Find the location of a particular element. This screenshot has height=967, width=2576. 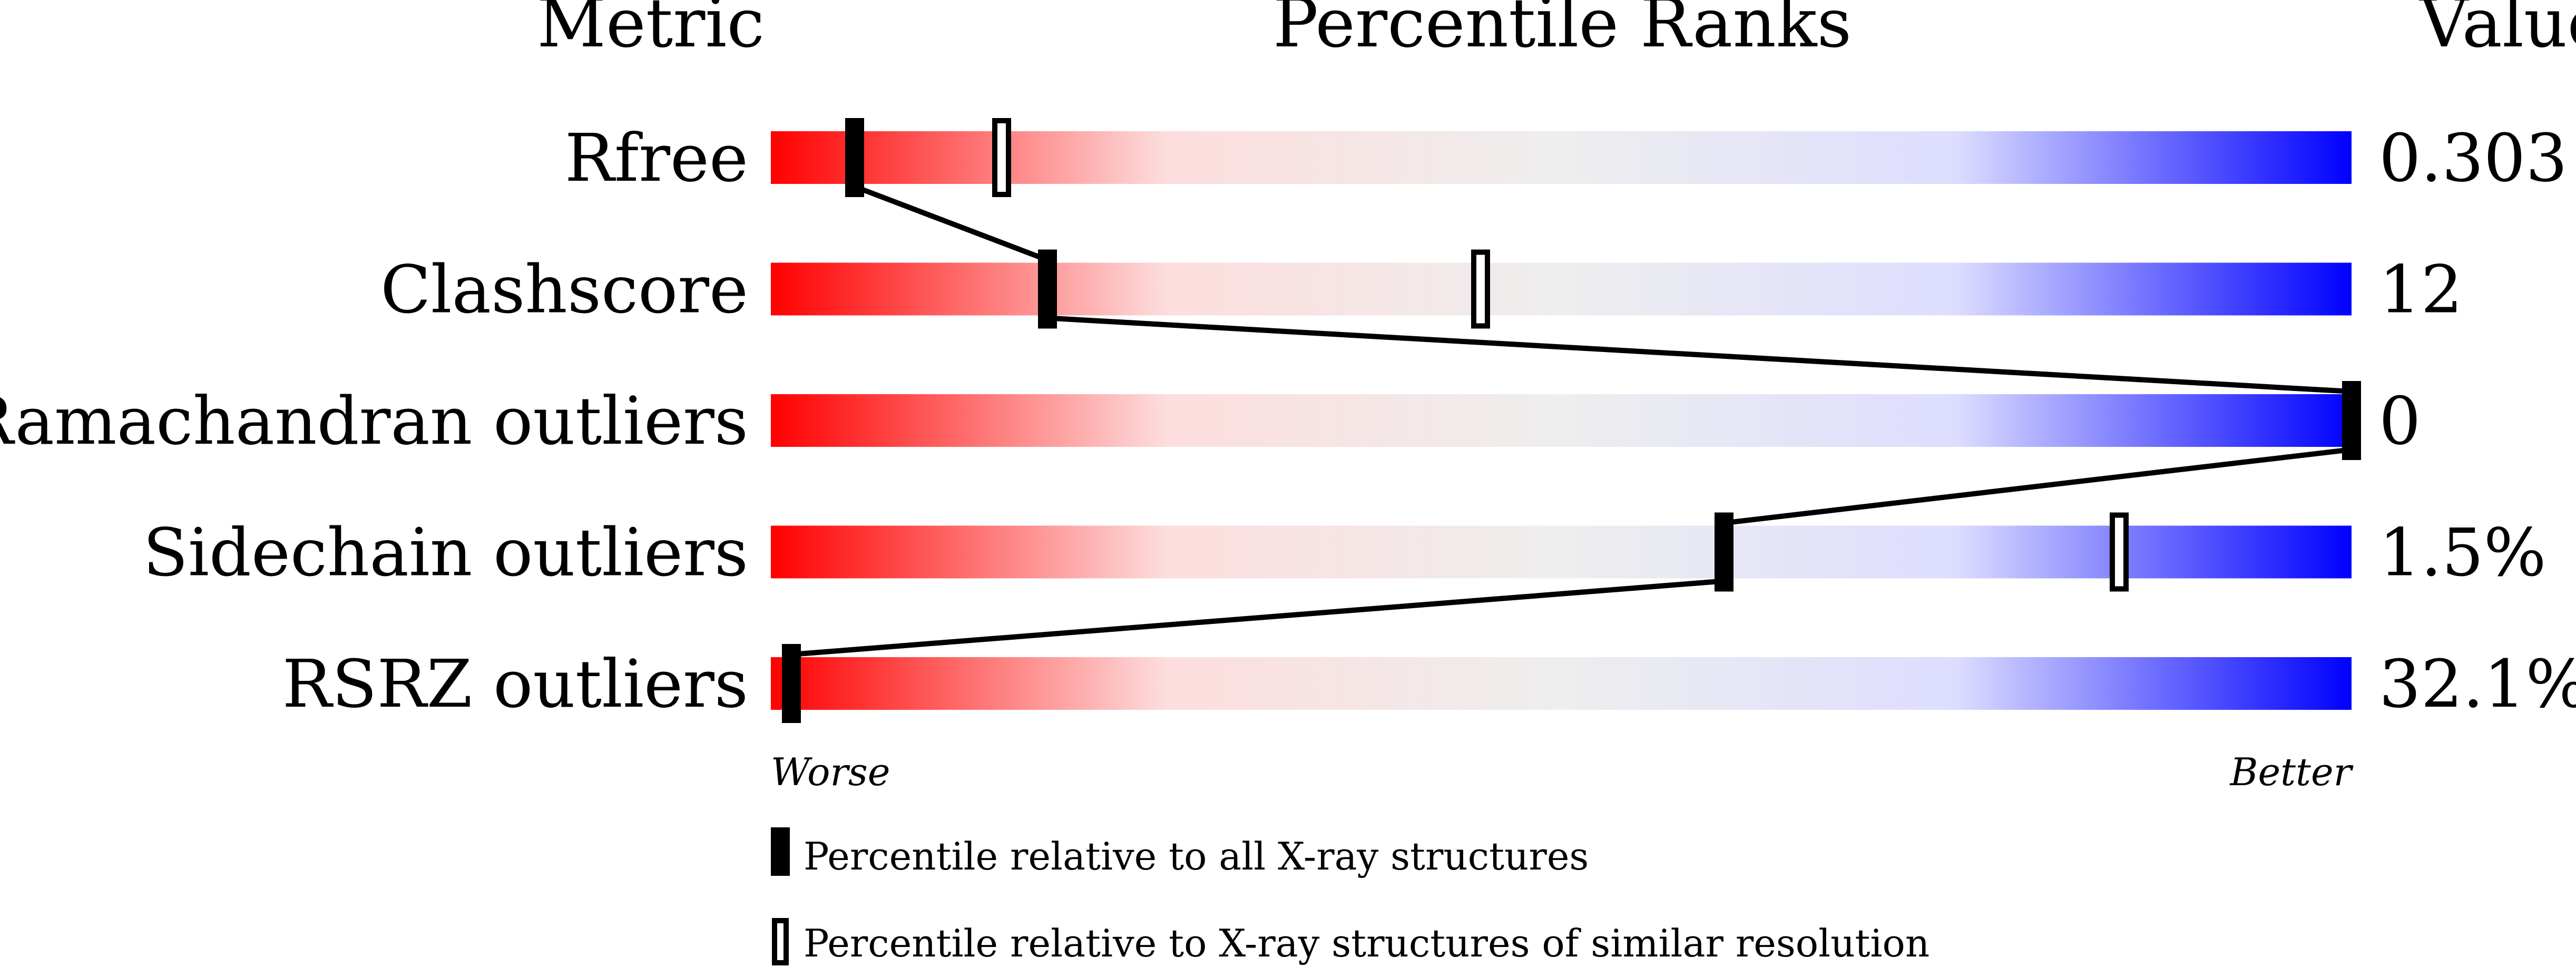

metric-label: Rfree is located at coordinates (656, 159).